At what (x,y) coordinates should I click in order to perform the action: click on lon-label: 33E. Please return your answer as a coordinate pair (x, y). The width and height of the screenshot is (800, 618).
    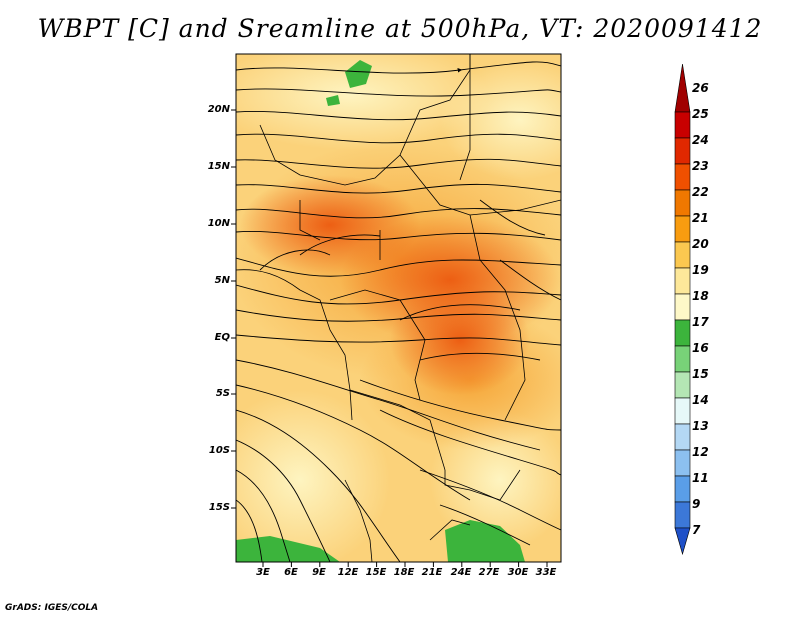
    Looking at the image, I should click on (546, 572).